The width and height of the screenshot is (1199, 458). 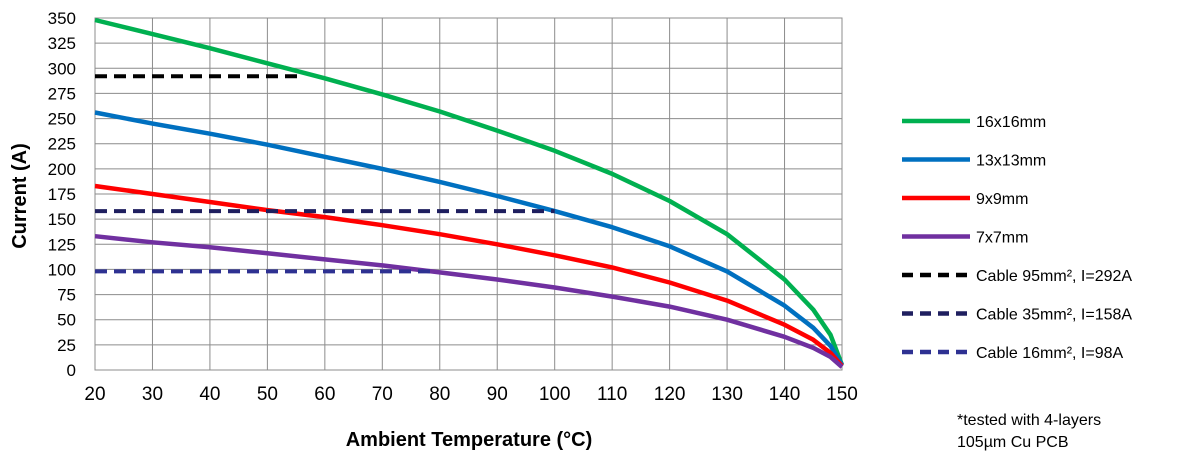 What do you see at coordinates (62, 169) in the screenshot?
I see `y-tick-label: 200` at bounding box center [62, 169].